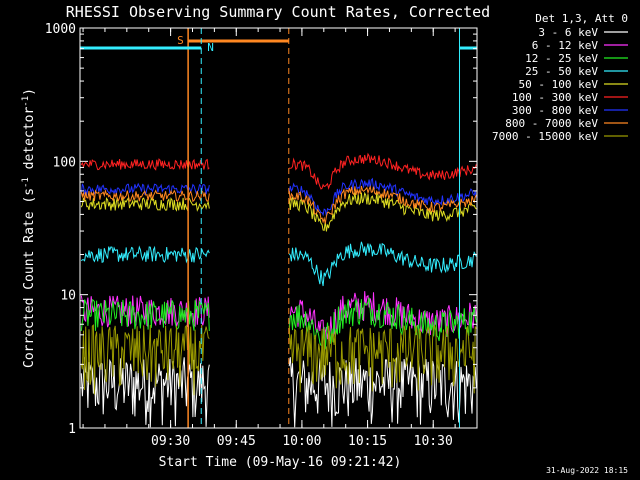 The image size is (640, 480). Describe the element at coordinates (561, 71) in the screenshot. I see `legend-entry-label: 25 - 50 keV` at that location.